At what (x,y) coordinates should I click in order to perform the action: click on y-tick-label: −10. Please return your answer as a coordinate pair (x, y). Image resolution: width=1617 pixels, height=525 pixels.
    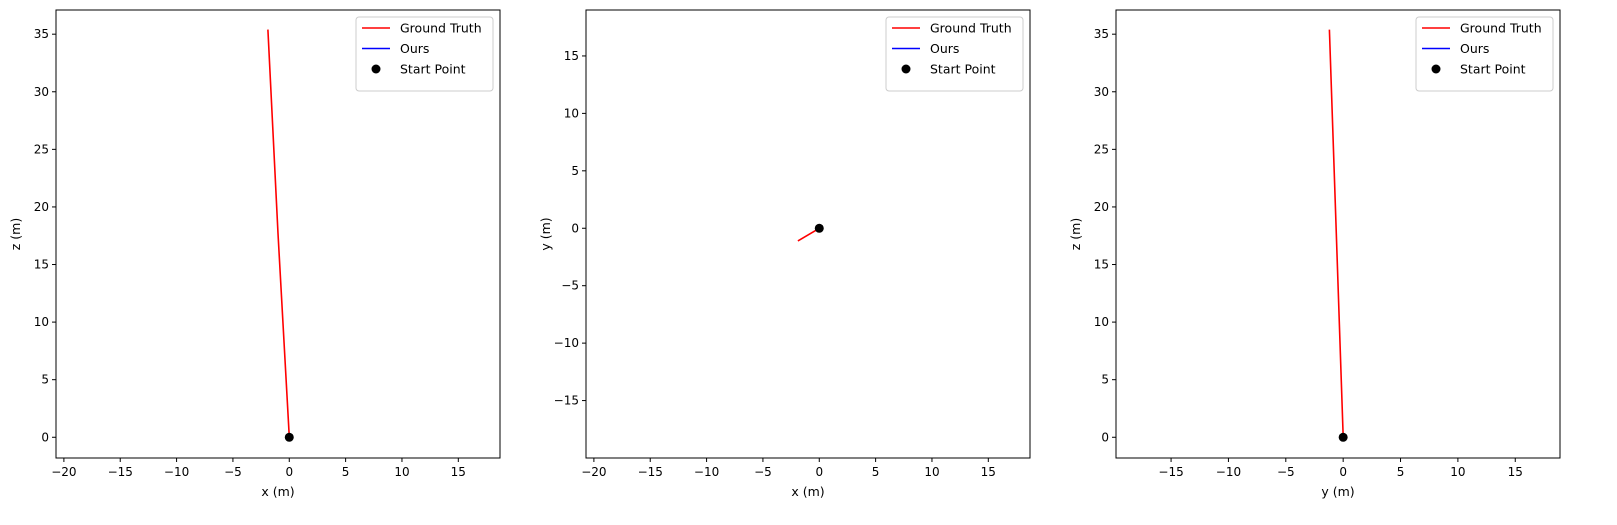
    Looking at the image, I should click on (566, 343).